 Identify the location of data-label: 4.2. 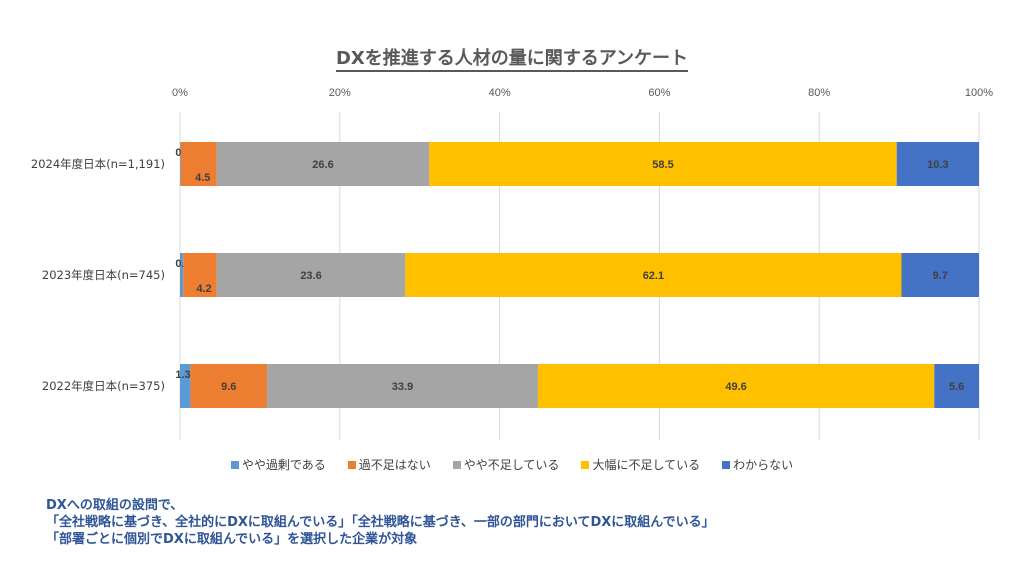
(203, 289).